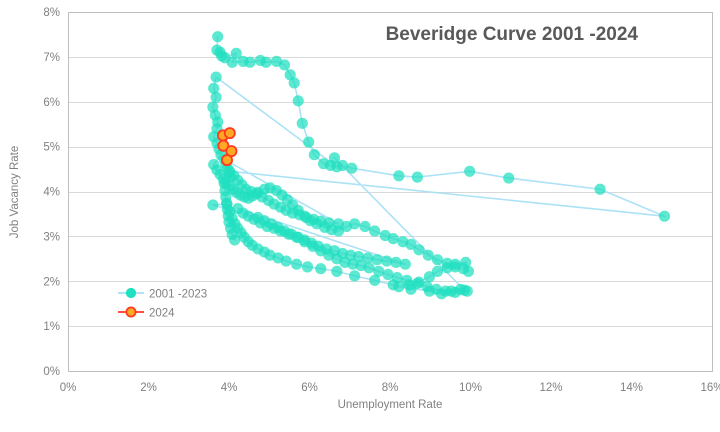  What do you see at coordinates (229, 388) in the screenshot?
I see `x-tick-label: 4%` at bounding box center [229, 388].